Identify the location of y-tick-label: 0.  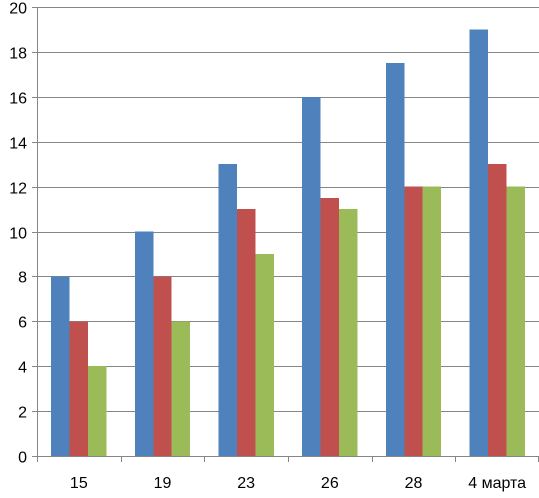
(22, 458).